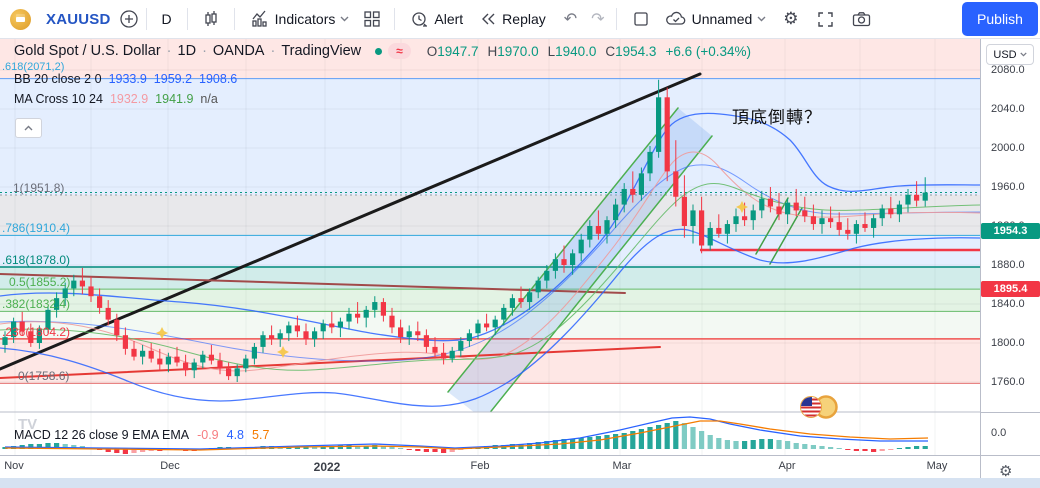  Describe the element at coordinates (260, 19) in the screenshot. I see `indicators-icon` at that location.